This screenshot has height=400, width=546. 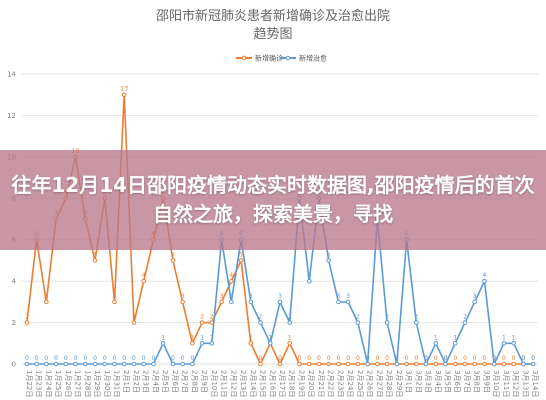 I want to click on x-tick-label: 2月28日, so click(x=389, y=383).